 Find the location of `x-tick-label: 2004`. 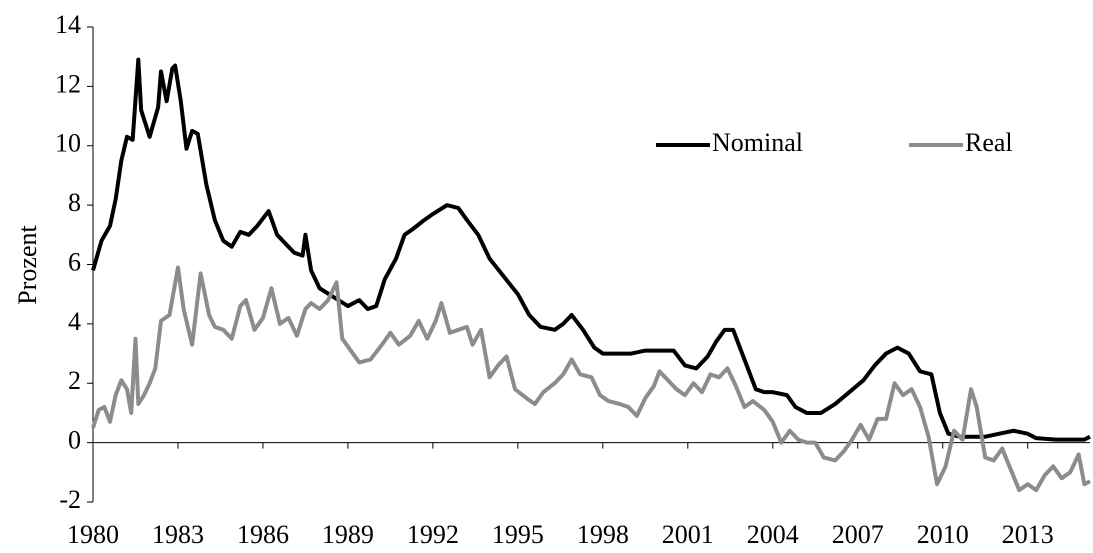

x-tick-label: 2004 is located at coordinates (773, 534).